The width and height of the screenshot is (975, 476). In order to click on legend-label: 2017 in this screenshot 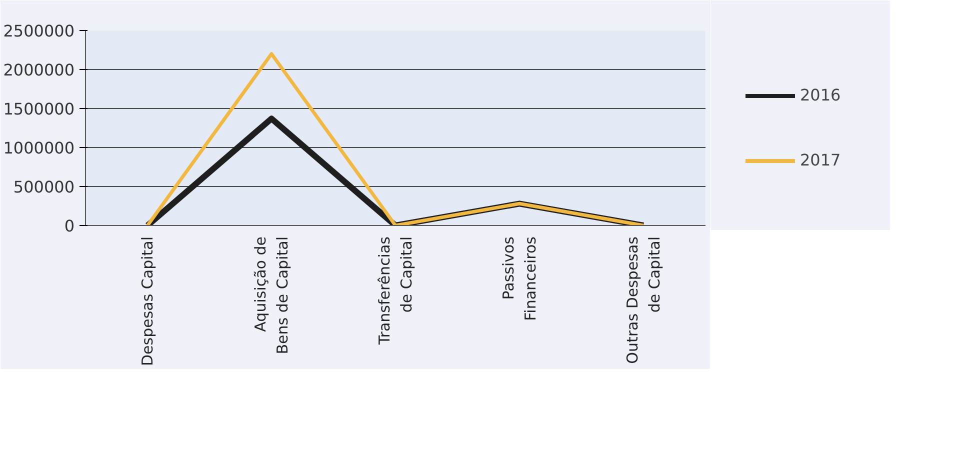, I will do `click(820, 160)`.